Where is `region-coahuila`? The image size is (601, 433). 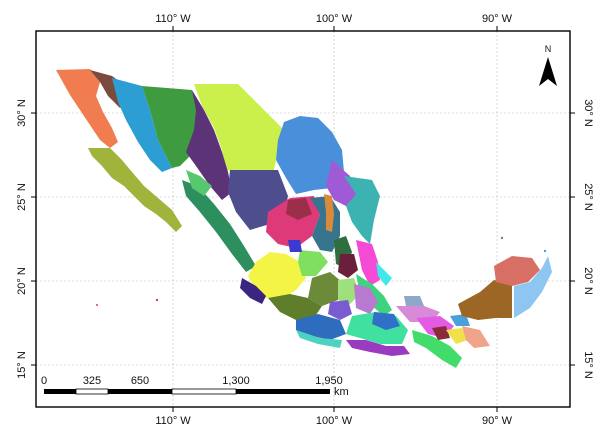 region-coahuila is located at coordinates (310, 155).